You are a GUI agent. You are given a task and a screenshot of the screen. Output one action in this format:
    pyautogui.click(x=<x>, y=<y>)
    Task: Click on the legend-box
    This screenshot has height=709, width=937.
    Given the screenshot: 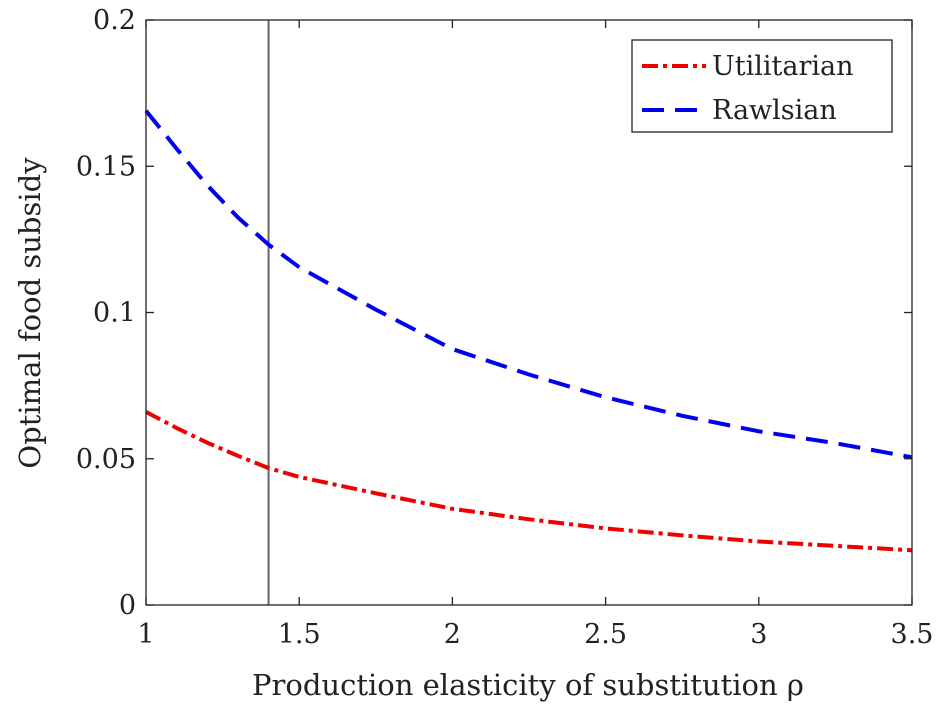 What is the action you would take?
    pyautogui.click(x=762, y=86)
    